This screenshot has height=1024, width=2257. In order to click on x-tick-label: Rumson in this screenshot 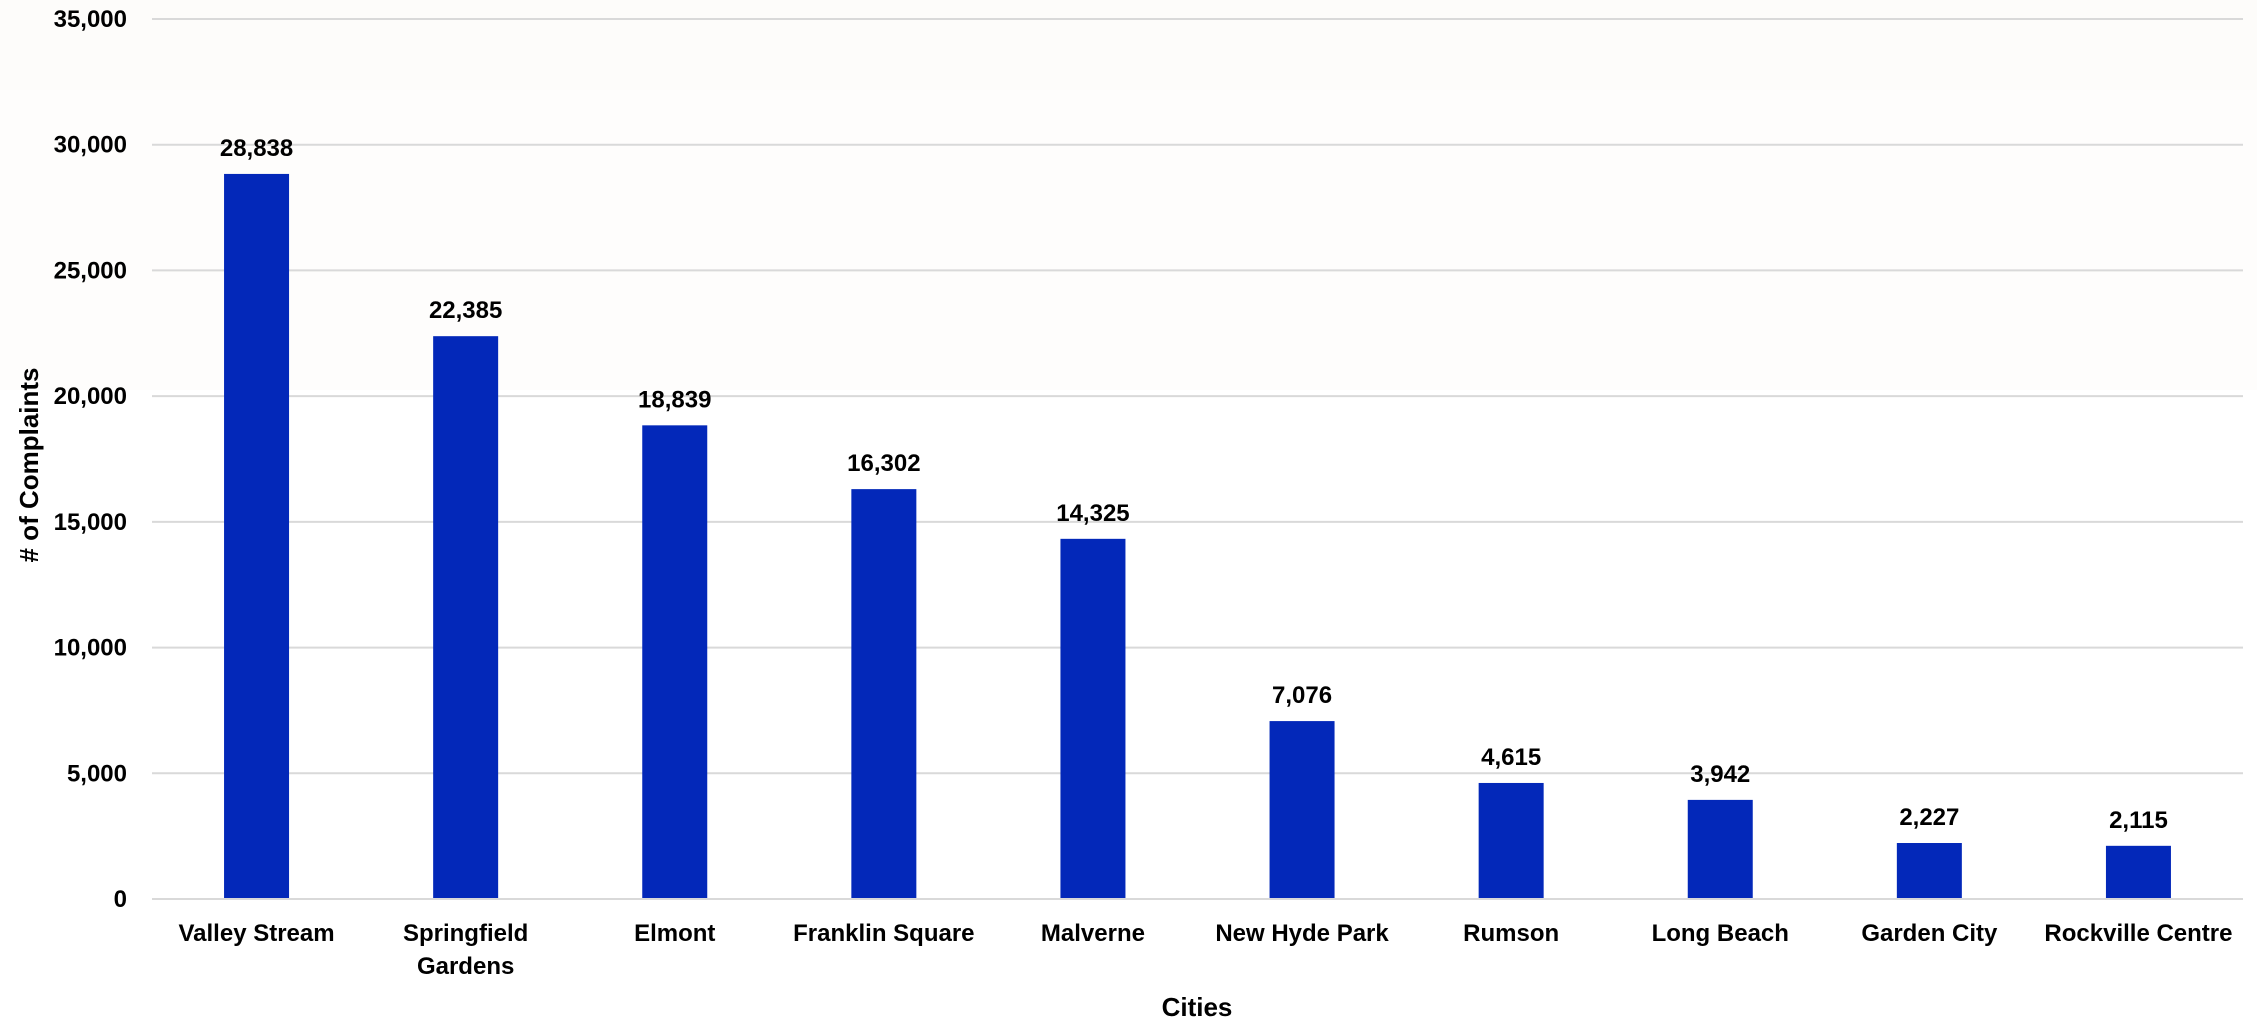, I will do `click(1511, 933)`.